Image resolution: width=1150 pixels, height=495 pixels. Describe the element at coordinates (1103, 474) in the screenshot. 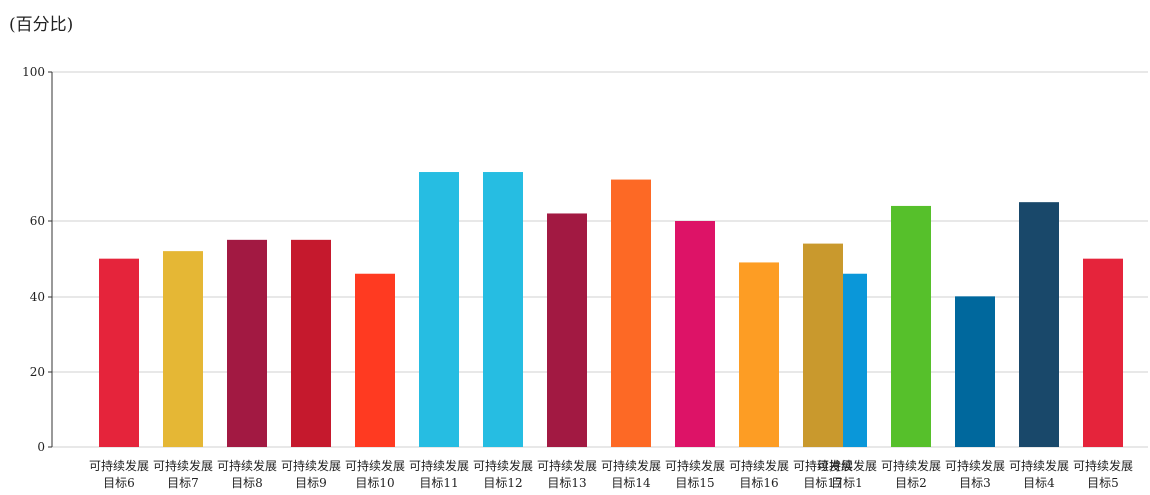

I see `x-category-label-5: 可持续发展目标5` at that location.